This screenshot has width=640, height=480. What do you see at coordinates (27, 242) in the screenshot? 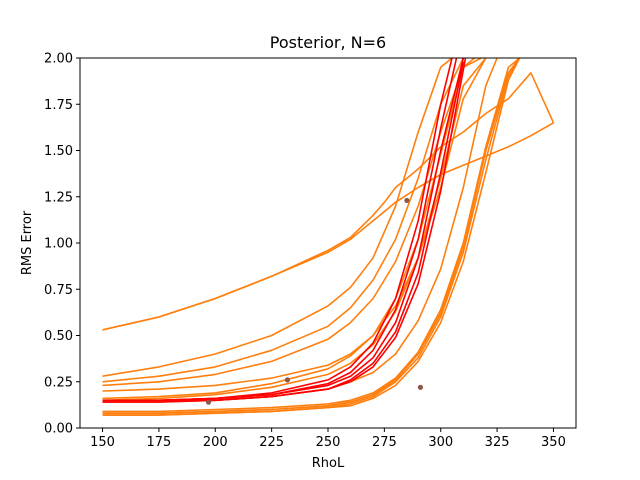
I see `y-axis-label: RMS Error` at bounding box center [27, 242].